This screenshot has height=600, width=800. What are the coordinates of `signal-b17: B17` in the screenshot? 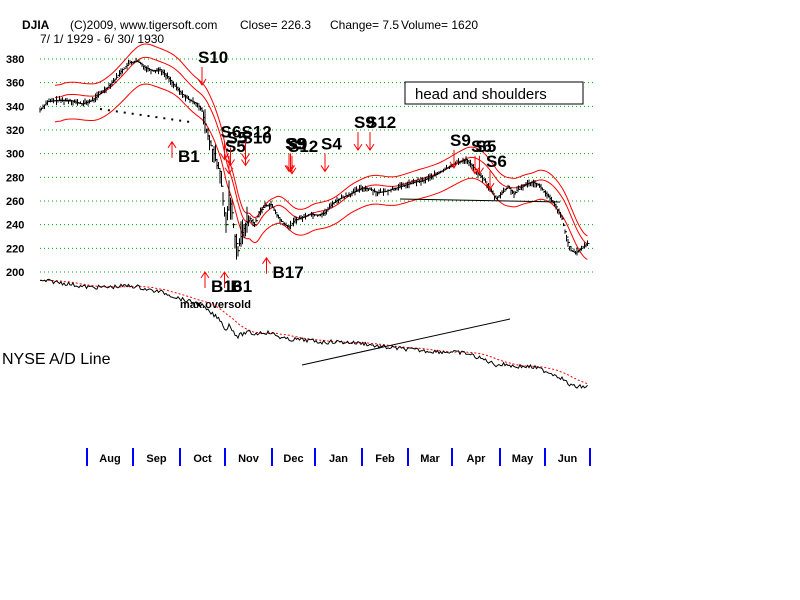 It's located at (283, 269).